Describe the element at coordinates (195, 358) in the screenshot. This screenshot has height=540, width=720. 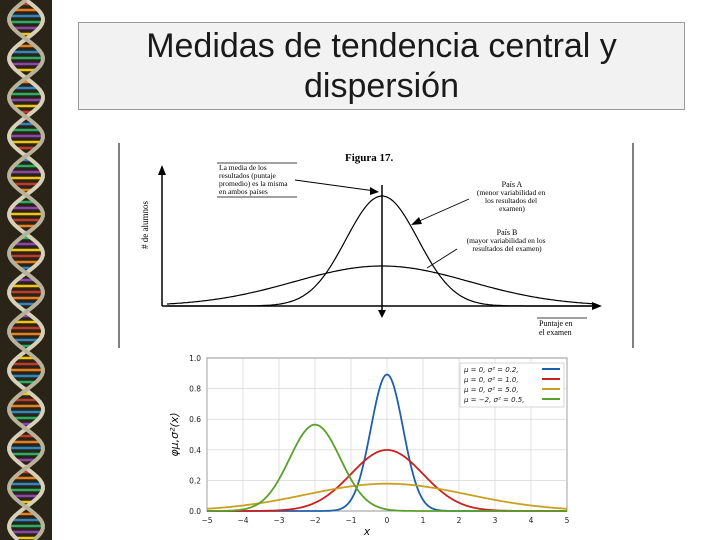
I see `y-tick-label: 1.0` at that location.